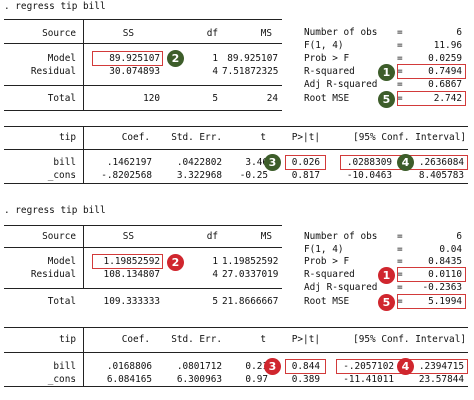 Image resolution: width=474 pixels, height=400 pixels. I want to click on stat-value-nobs: 6, so click(459, 236).